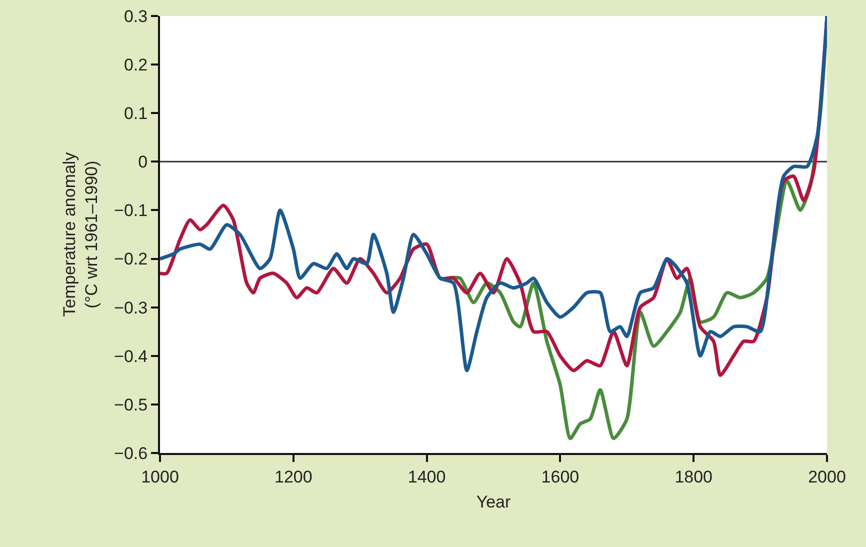 The image size is (866, 547). I want to click on y-axis-title: Temperature anomaly (°C wrt 1961–1990), so click(81, 234).